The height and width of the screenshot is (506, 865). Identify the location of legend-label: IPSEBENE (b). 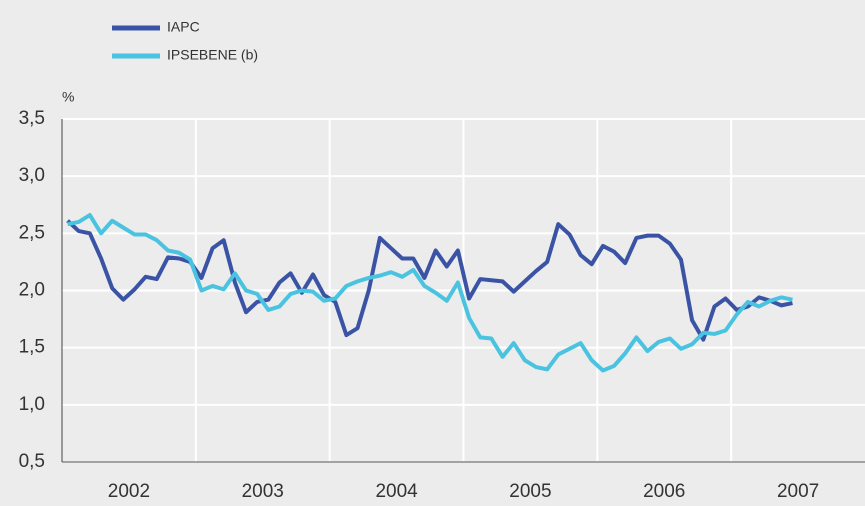
(212, 55).